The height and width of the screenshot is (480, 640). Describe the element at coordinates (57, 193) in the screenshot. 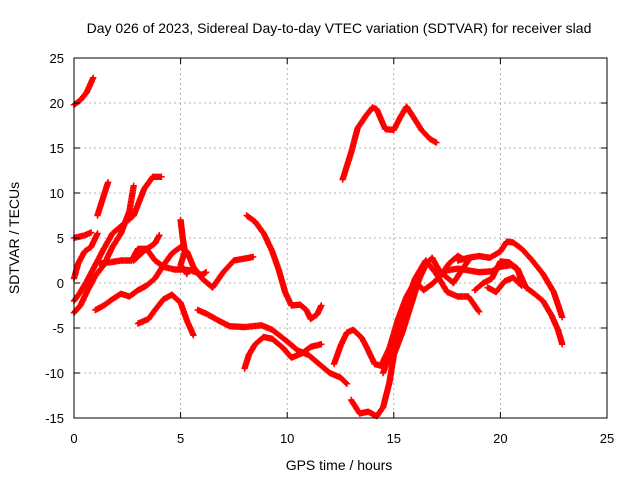

I see `y-tick-label: 10` at that location.